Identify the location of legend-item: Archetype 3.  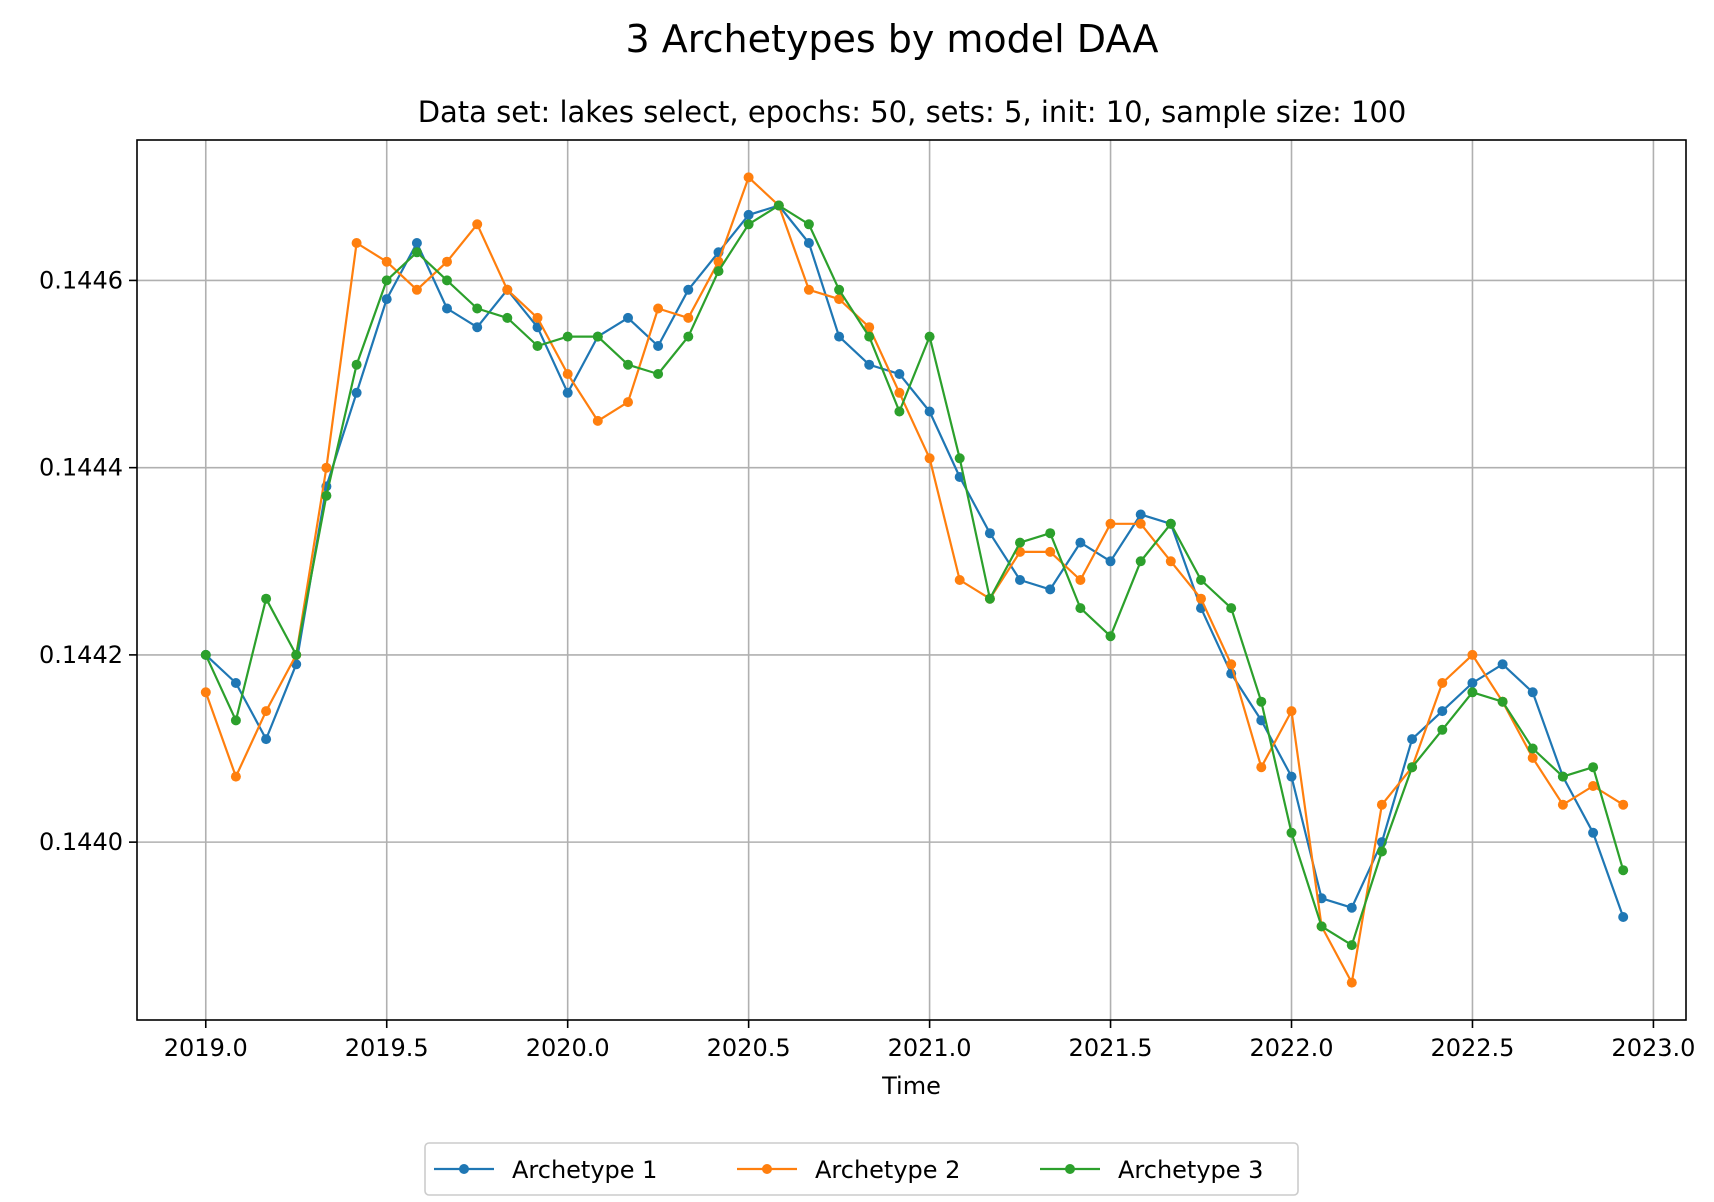
(1151, 1170).